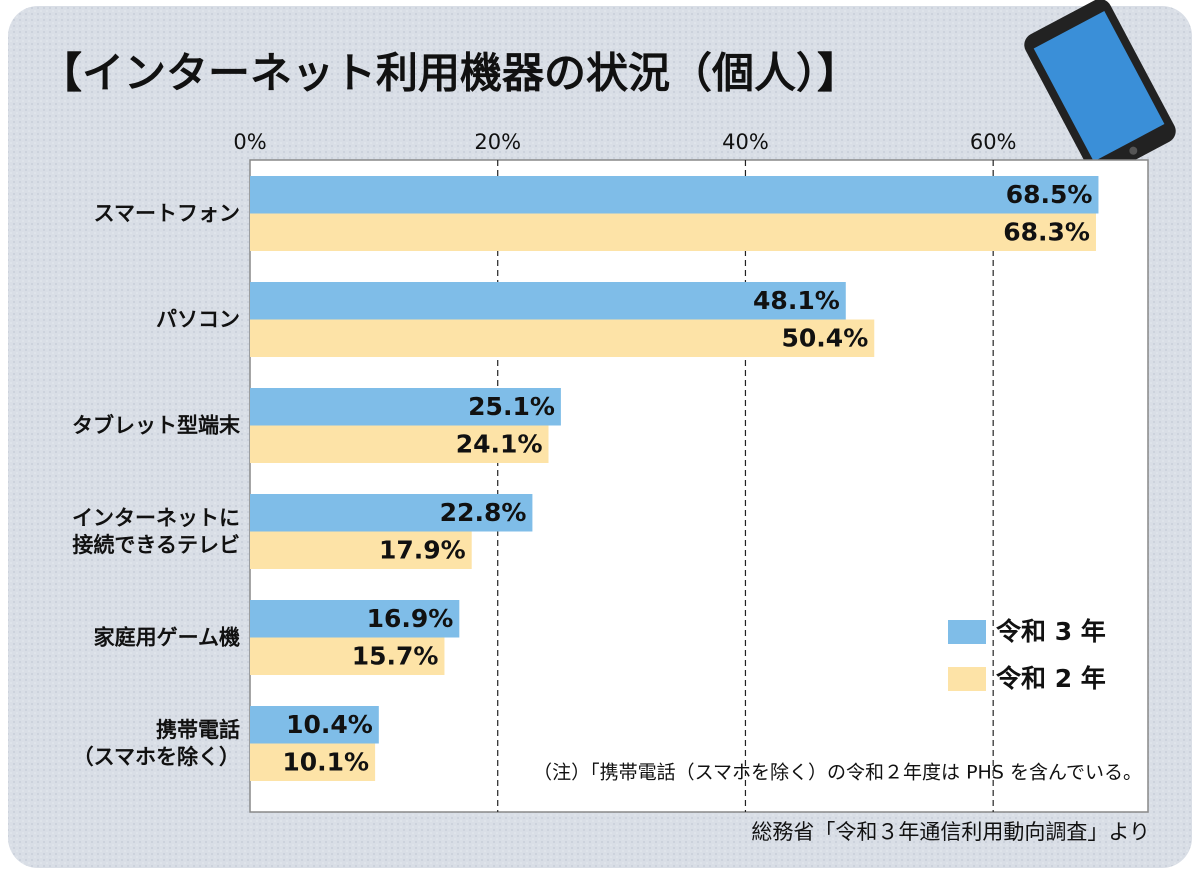 Image resolution: width=1200 pixels, height=876 pixels. Describe the element at coordinates (499, 443) in the screenshot. I see `value-label: 24.1%` at that location.